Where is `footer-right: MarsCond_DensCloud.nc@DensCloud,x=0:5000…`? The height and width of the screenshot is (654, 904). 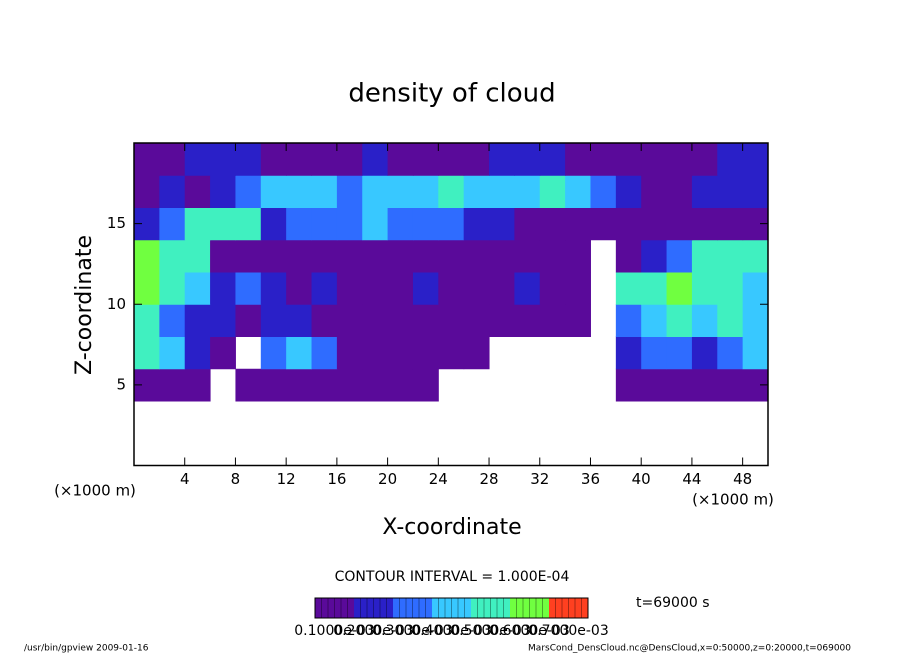
footer-right: MarsCond_DensCloud.nc@DensCloud,x=0:5000… is located at coordinates (689, 649).